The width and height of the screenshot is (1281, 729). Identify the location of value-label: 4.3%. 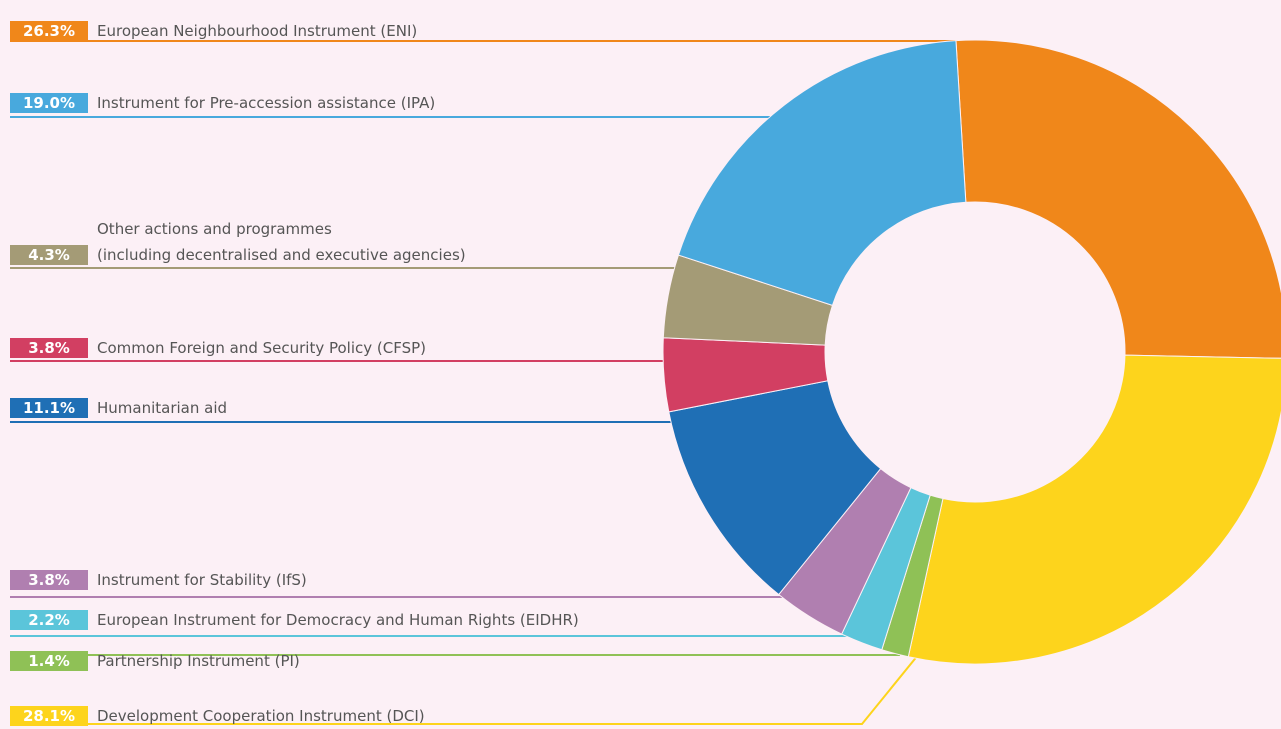
(49, 255).